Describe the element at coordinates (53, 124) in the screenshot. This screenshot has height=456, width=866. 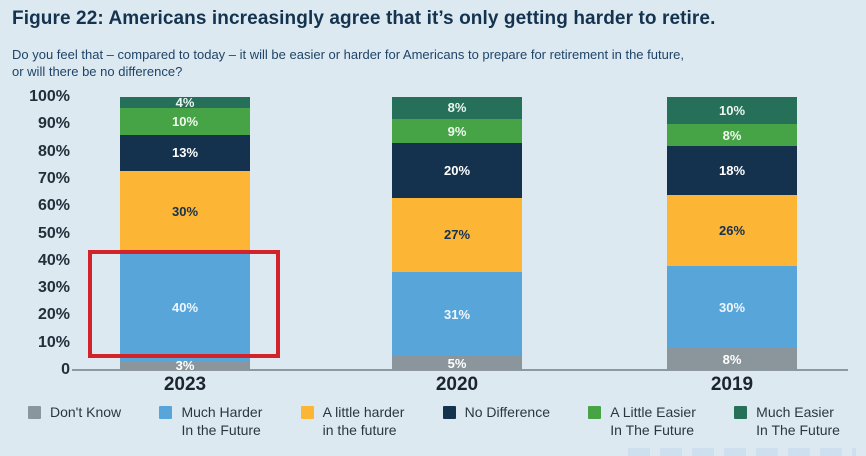
I see `y-axis-tick-label: 90%` at that location.